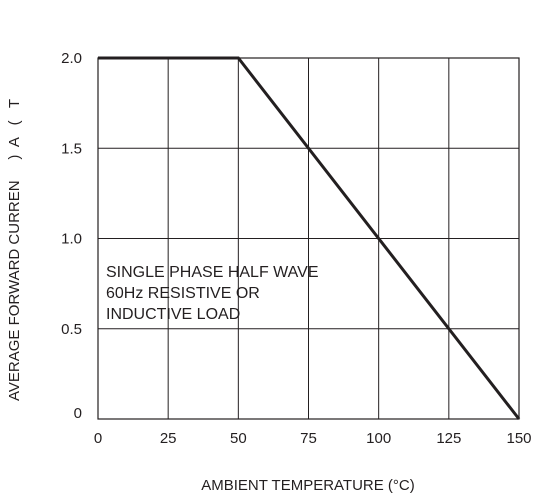 The width and height of the screenshot is (536, 499). What do you see at coordinates (71, 239) in the screenshot?
I see `y-tick-label: 1.0` at bounding box center [71, 239].